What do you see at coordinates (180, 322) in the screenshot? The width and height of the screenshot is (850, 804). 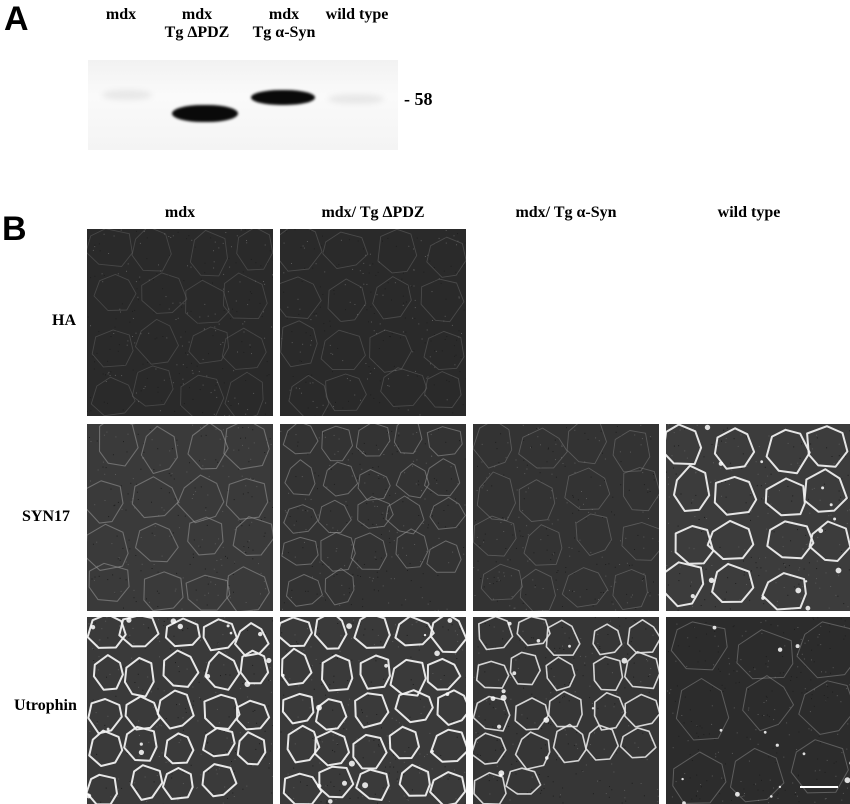 I see `micrograph-row1-col1` at bounding box center [180, 322].